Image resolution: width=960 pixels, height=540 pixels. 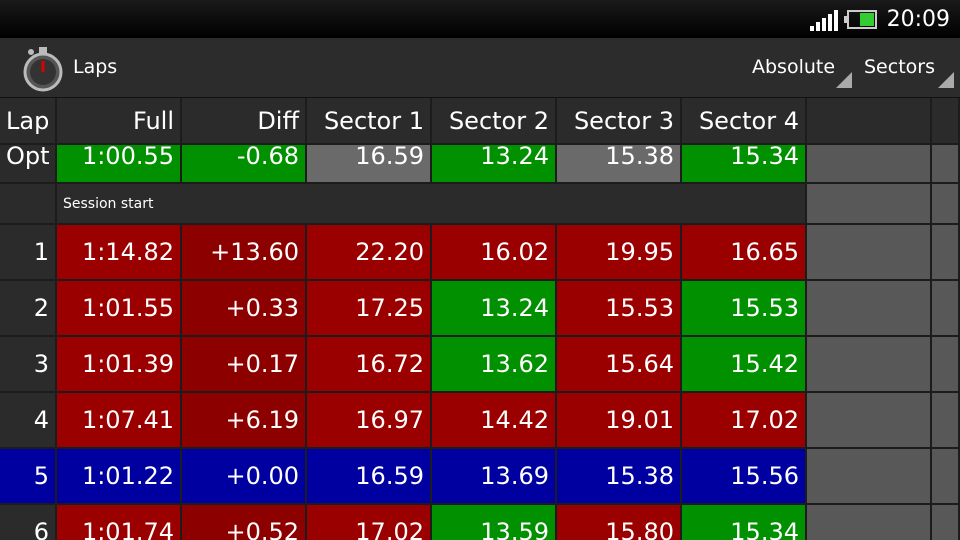 What do you see at coordinates (119, 365) in the screenshot?
I see `lap-time-cell: 1:01.39` at bounding box center [119, 365].